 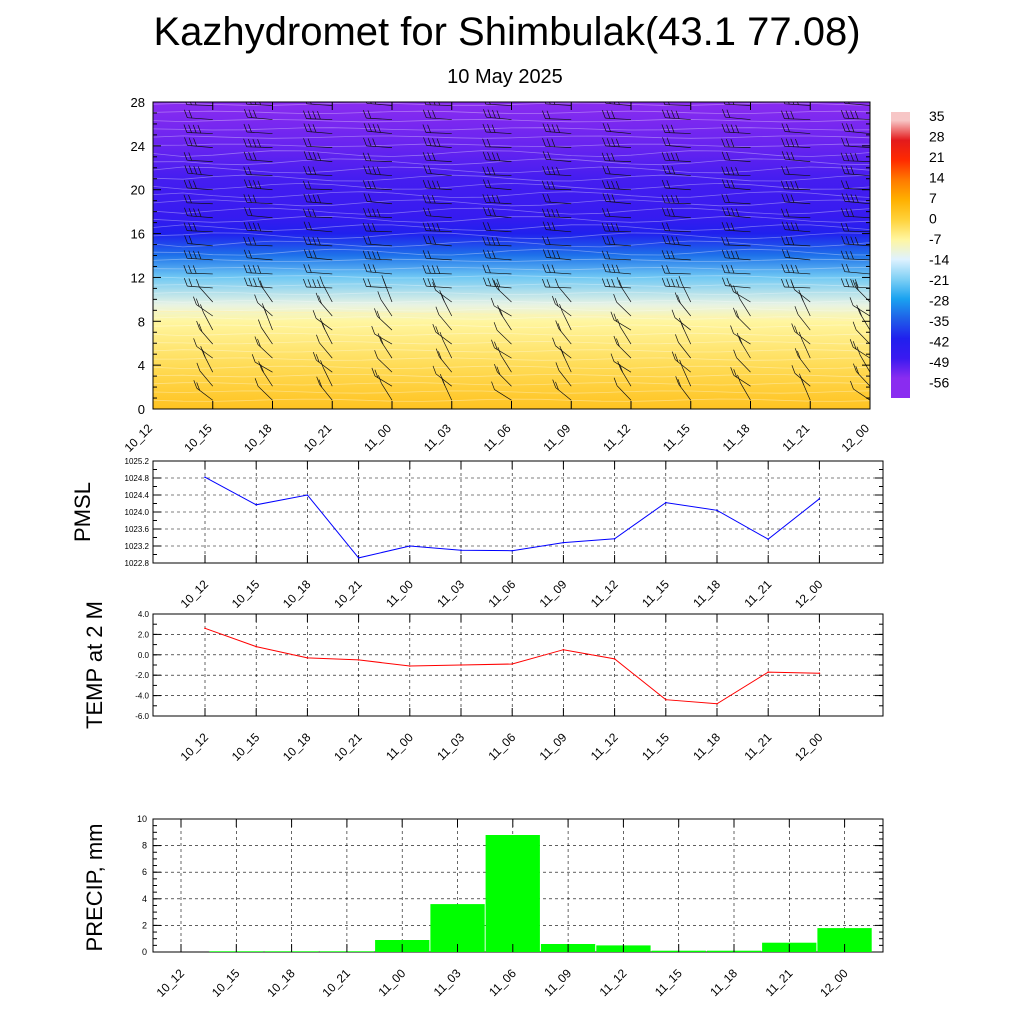 I want to click on y-tick-label: 0, so click(x=141, y=409).